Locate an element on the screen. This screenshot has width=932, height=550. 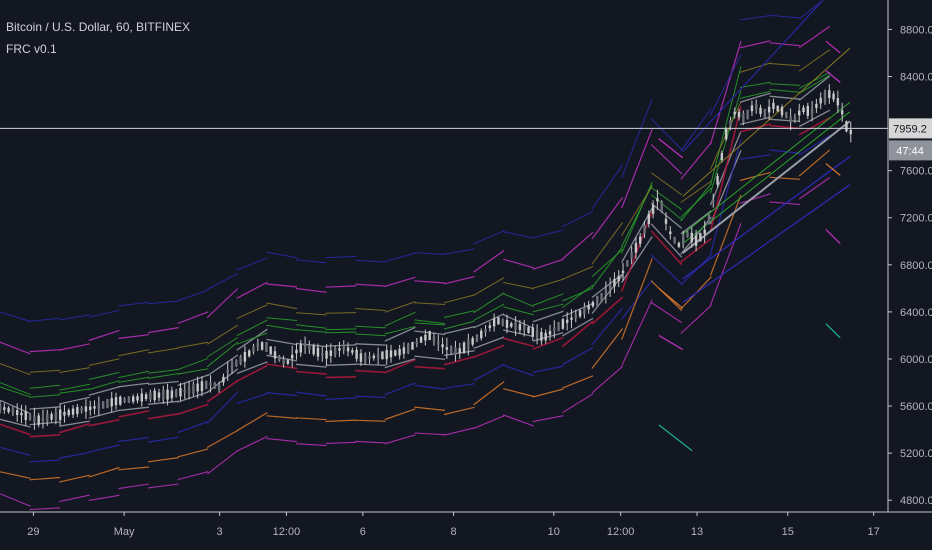
x-tick-label: 6 is located at coordinates (363, 532).